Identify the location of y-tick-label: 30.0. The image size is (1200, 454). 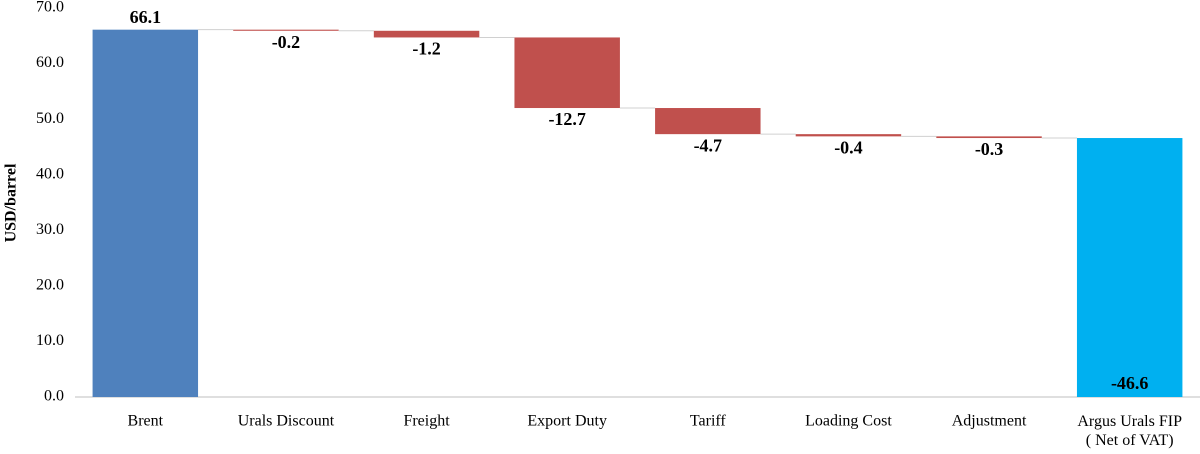
(50, 229).